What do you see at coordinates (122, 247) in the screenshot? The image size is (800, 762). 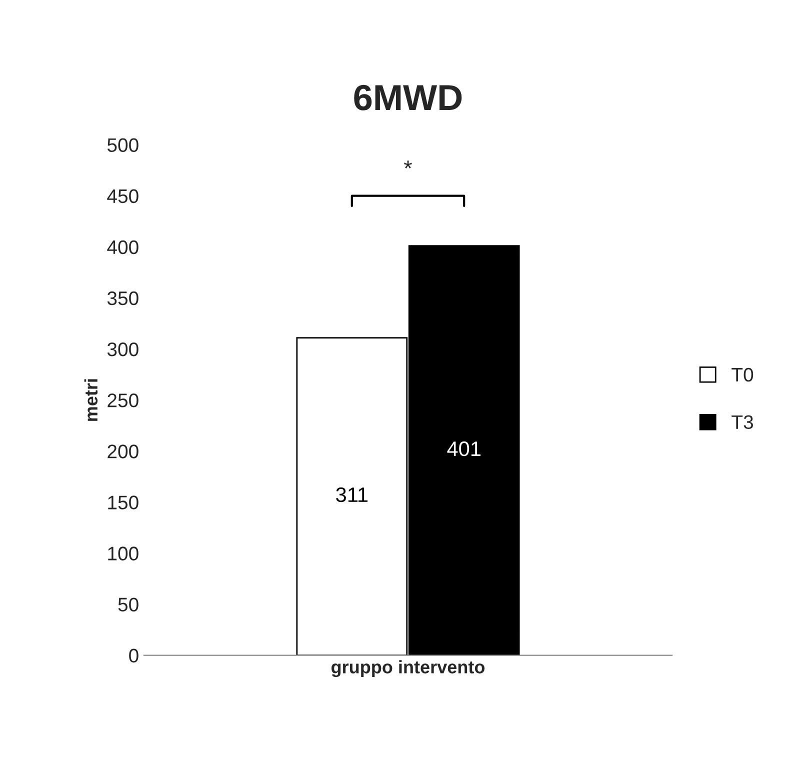 I see `y-tick-label: 400` at bounding box center [122, 247].